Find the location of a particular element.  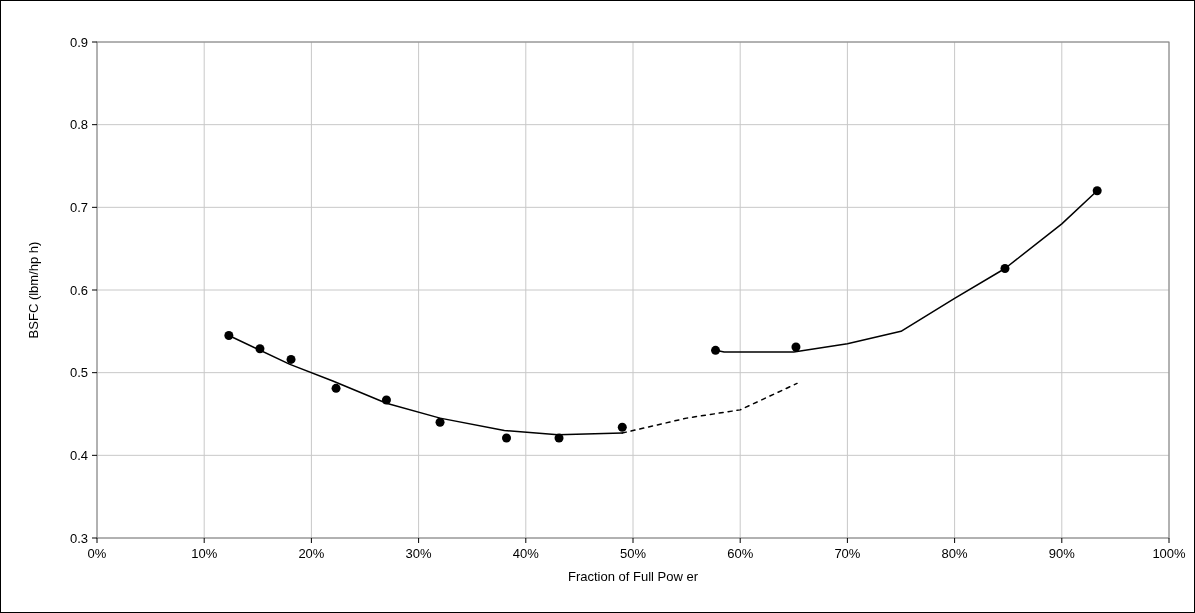

y-tick-label: 0.6 is located at coordinates (78, 290).